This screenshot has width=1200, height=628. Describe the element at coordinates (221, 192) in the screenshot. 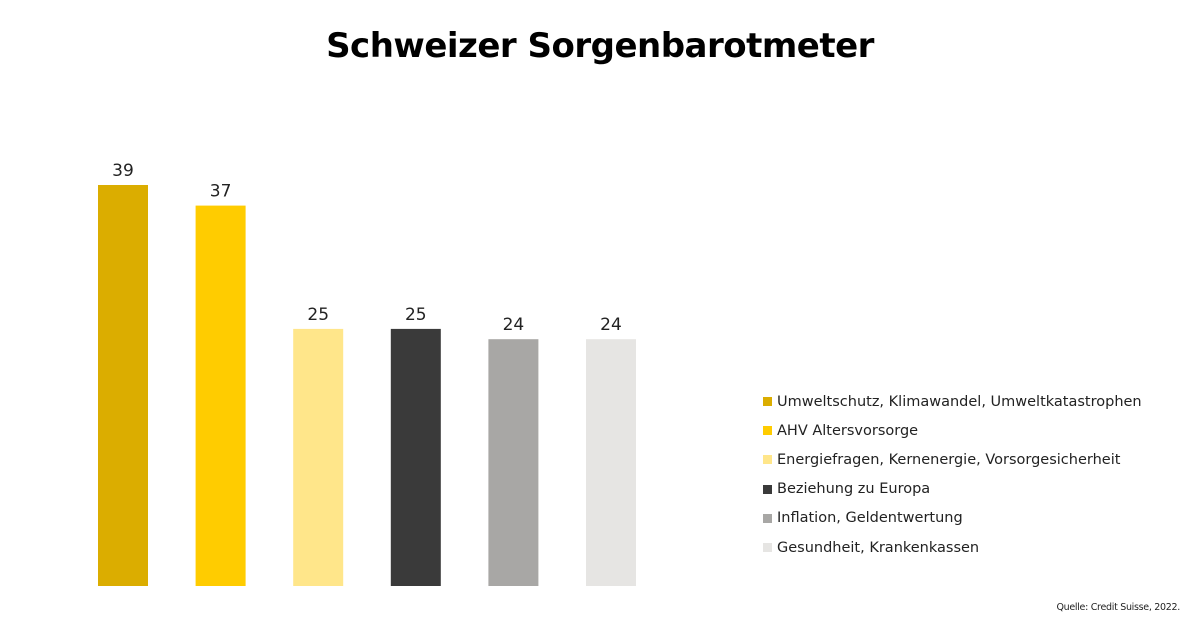

I see `bar-value-label: 37` at that location.